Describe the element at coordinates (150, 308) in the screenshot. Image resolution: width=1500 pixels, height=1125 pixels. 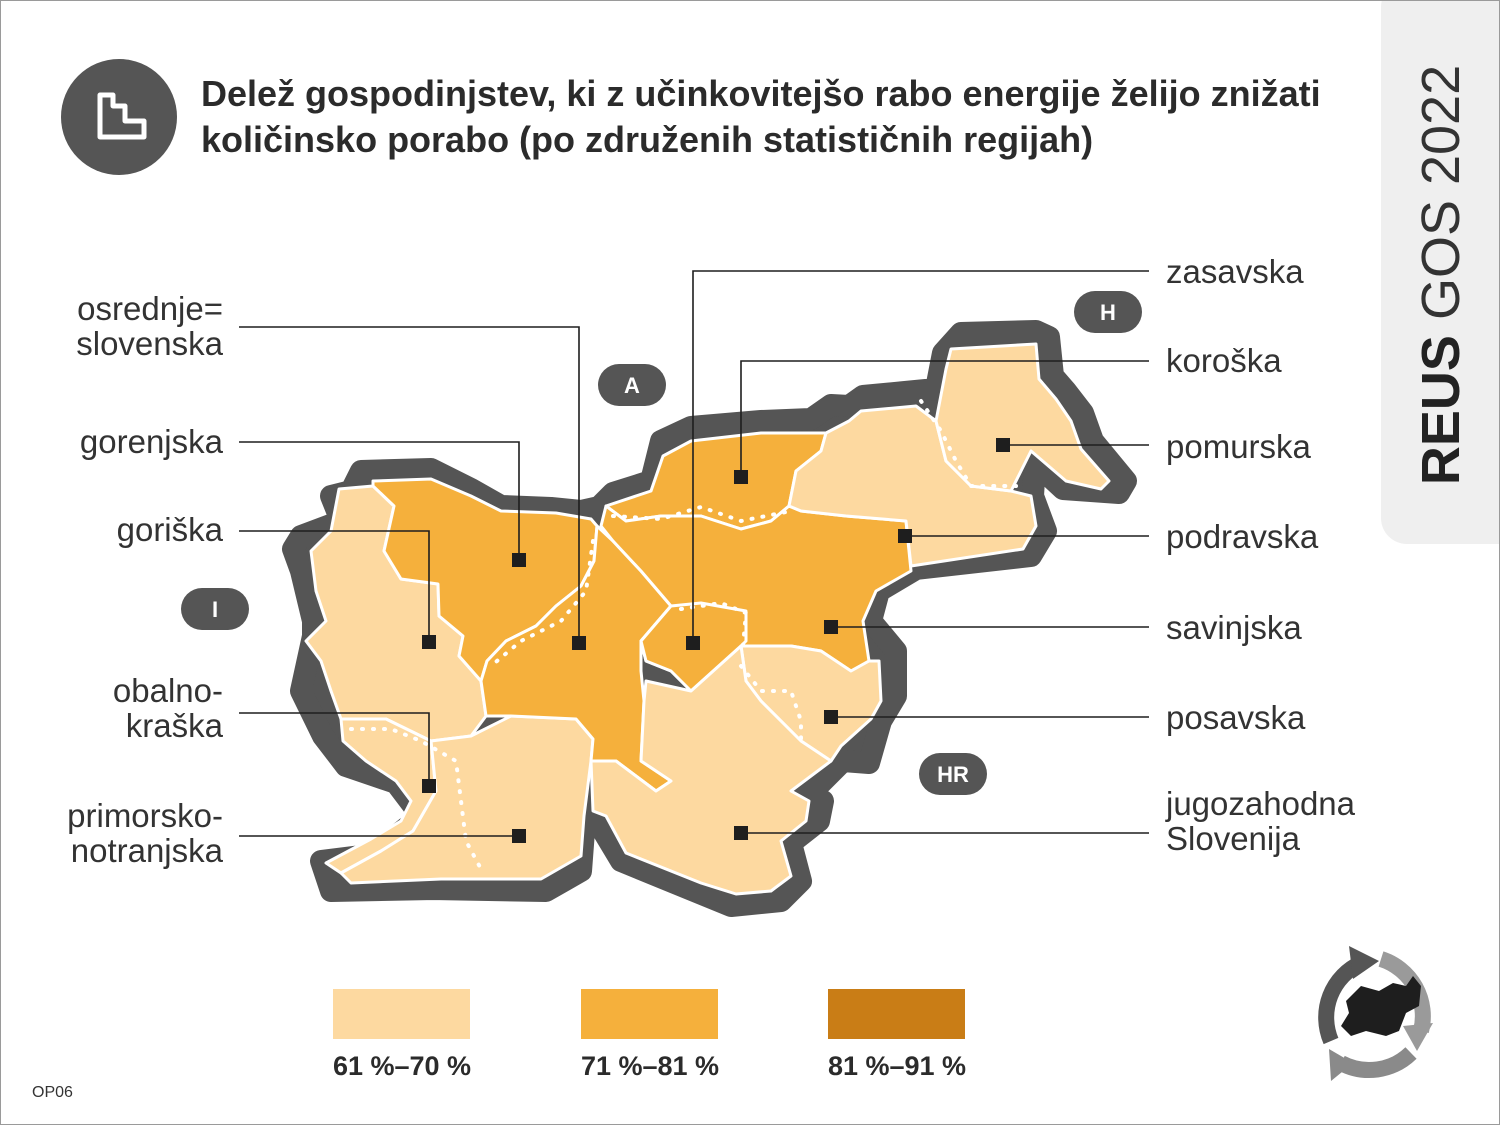
I see `label-osrednjeslovenska-line-1: osrednje=` at that location.